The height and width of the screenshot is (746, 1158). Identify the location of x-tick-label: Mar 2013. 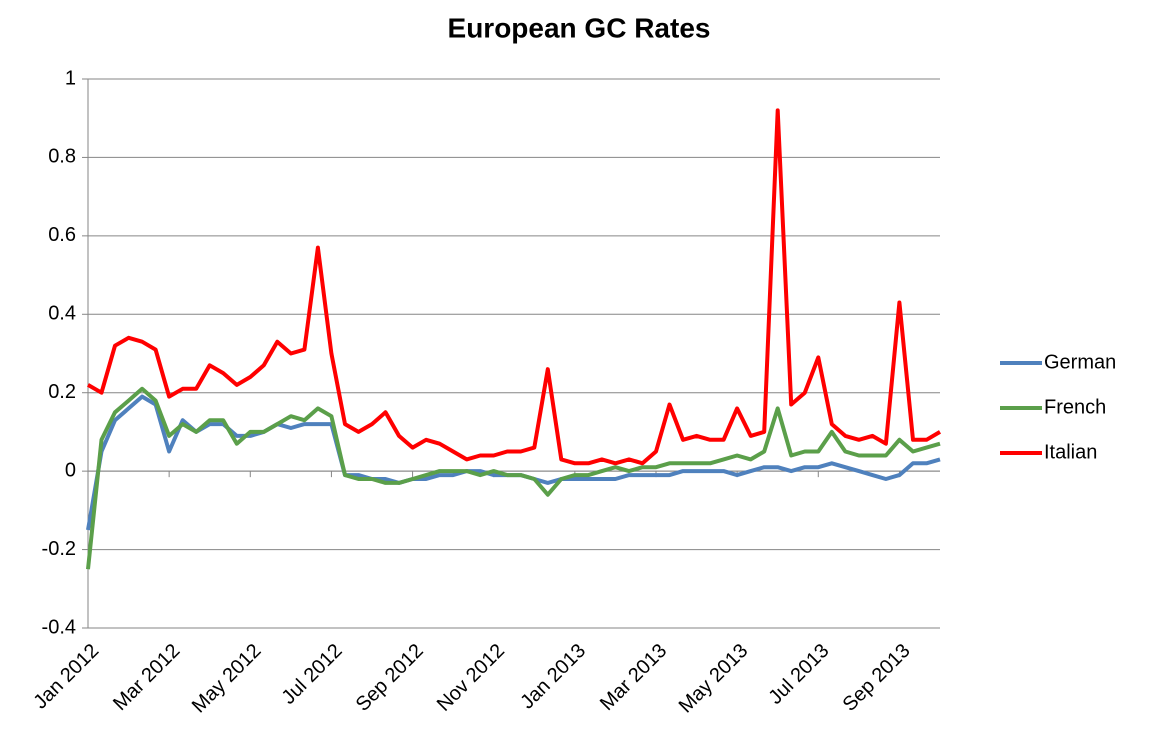
(633, 677).